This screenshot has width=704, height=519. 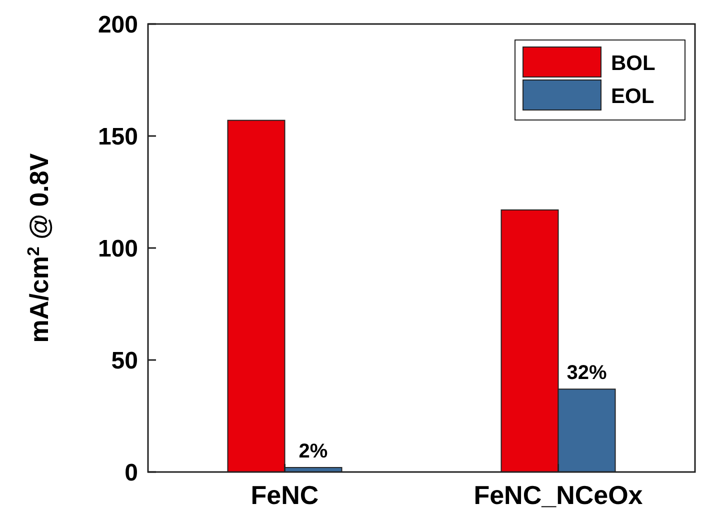 What do you see at coordinates (586, 373) in the screenshot?
I see `annotation: 32%` at bounding box center [586, 373].